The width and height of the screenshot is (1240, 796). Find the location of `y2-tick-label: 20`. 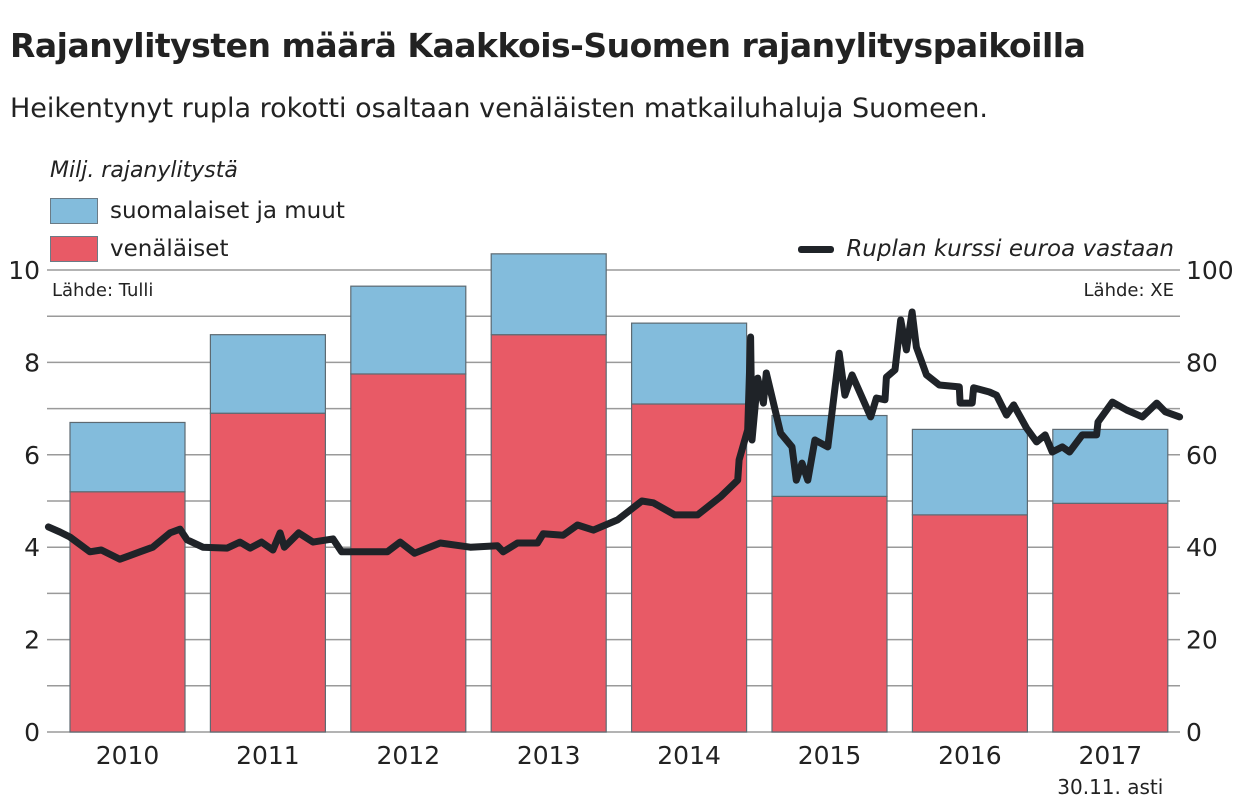

y2-tick-label: 20 is located at coordinates (1202, 640).